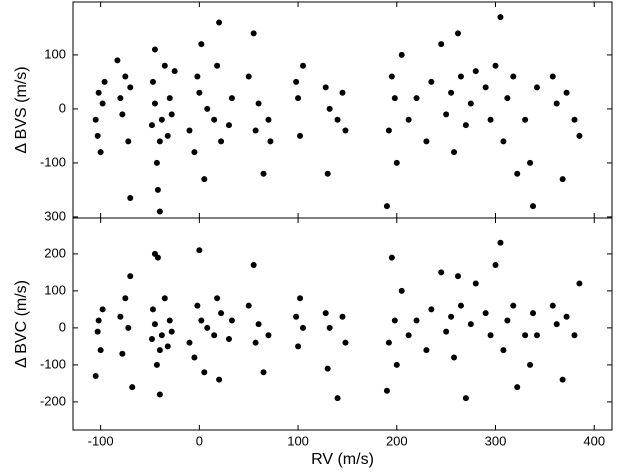 This screenshot has width=621, height=475. I want to click on x-axis-title: RV (m/s), so click(342, 459).